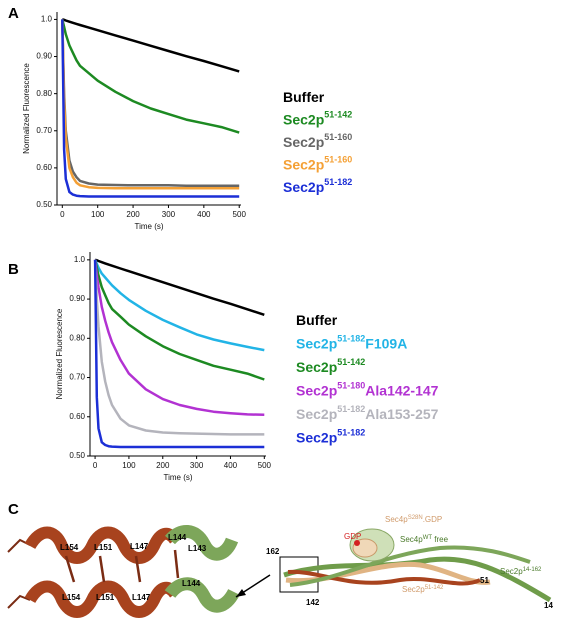 The width and height of the screenshot is (567, 620). Describe the element at coordinates (352, 536) in the screenshot. I see `structure-label: GDP` at that location.